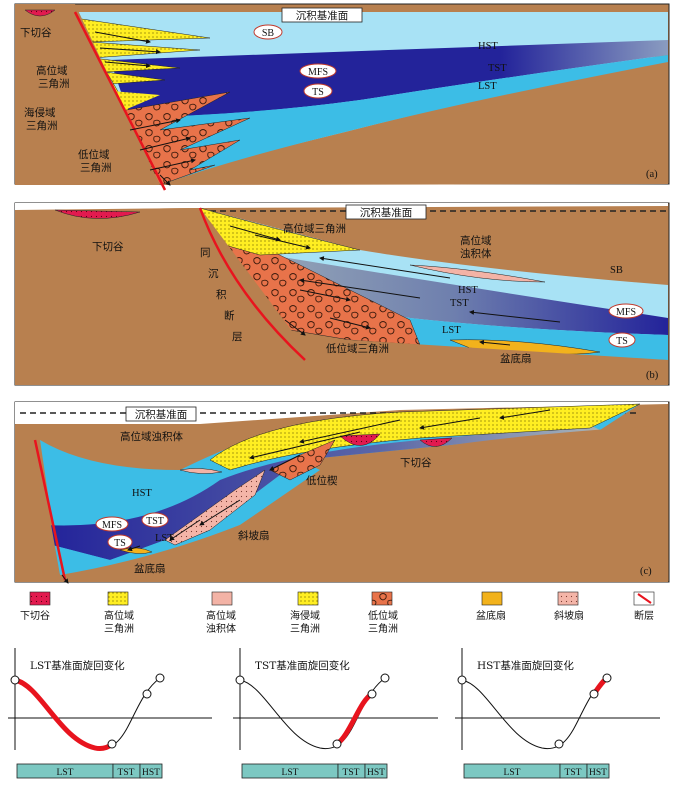 This screenshot has width=686, height=788. What do you see at coordinates (616, 270) in the screenshot?
I see `label-sb-b: SB` at bounding box center [616, 270].